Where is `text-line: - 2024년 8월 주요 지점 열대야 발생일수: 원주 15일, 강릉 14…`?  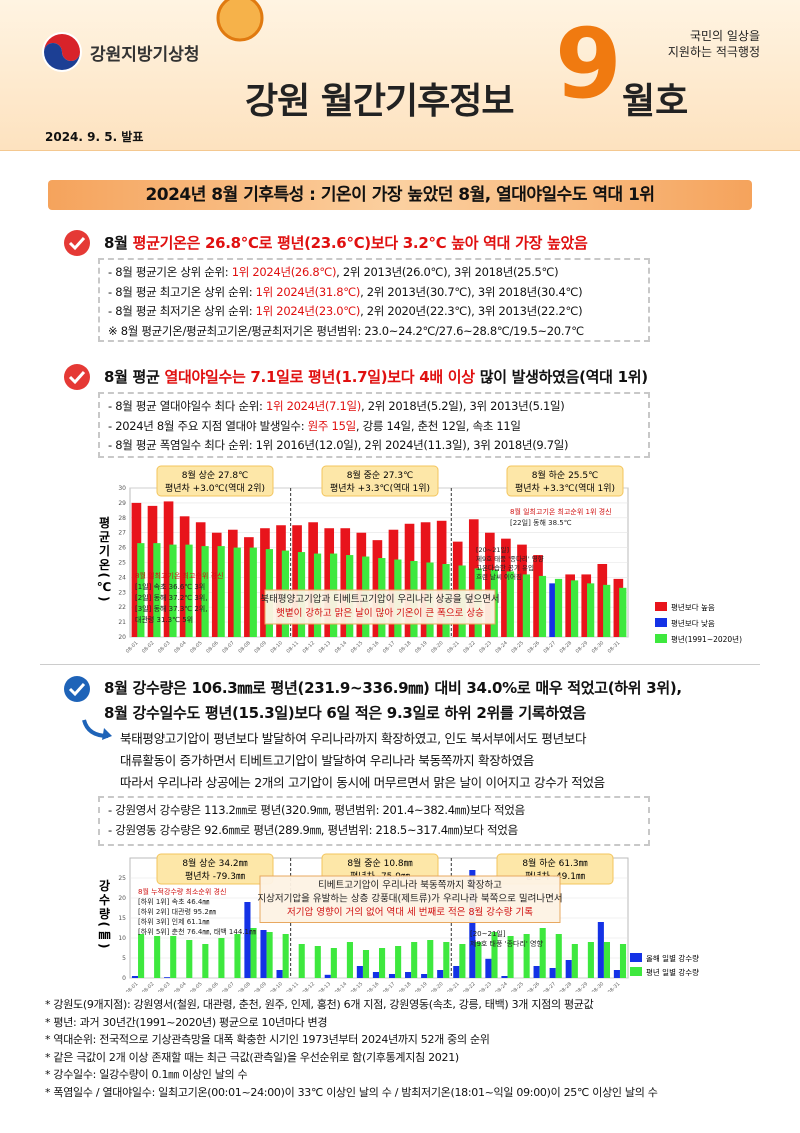
text-line: - 2024년 8월 주요 지점 열대야 발생일수: 원주 15일, 강릉 14… is located at coordinates (374, 427).